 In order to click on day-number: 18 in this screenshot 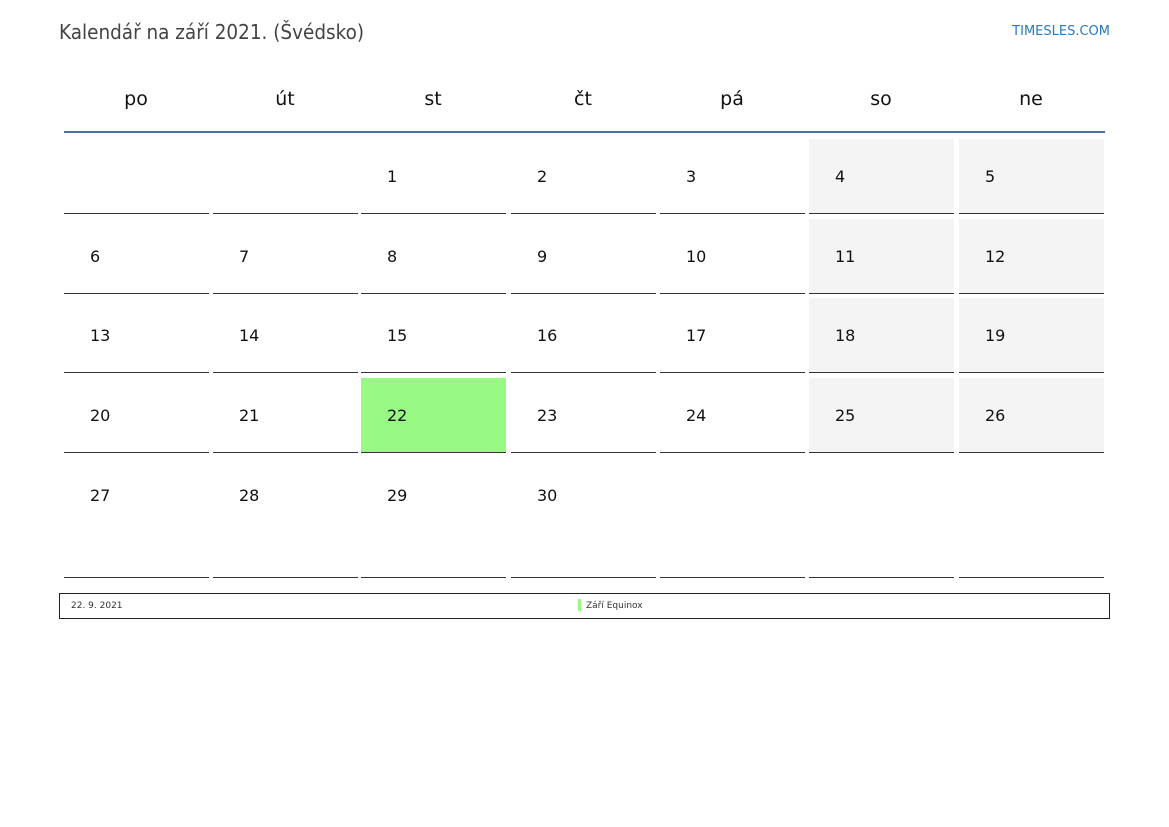, I will do `click(845, 335)`.